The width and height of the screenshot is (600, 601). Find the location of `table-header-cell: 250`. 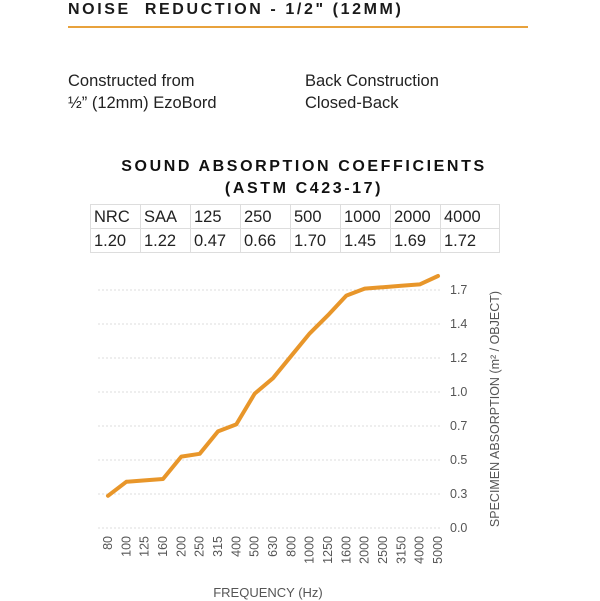

table-header-cell: 250 is located at coordinates (265, 216).